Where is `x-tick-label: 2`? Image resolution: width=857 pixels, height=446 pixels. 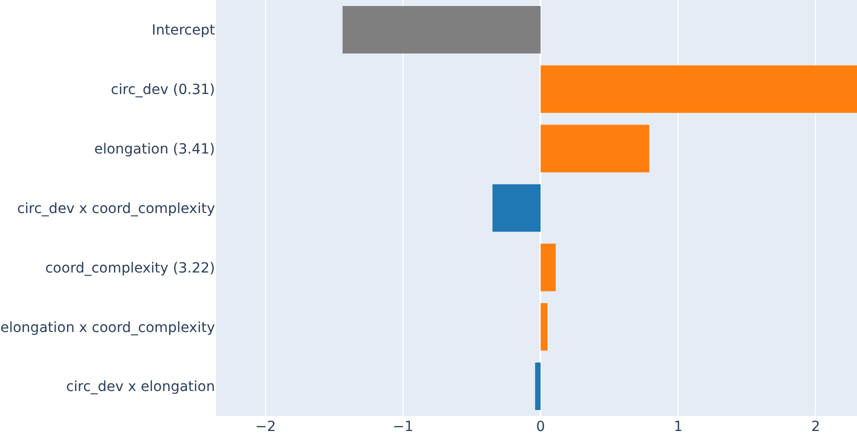 x-tick-label: 2 is located at coordinates (815, 427).